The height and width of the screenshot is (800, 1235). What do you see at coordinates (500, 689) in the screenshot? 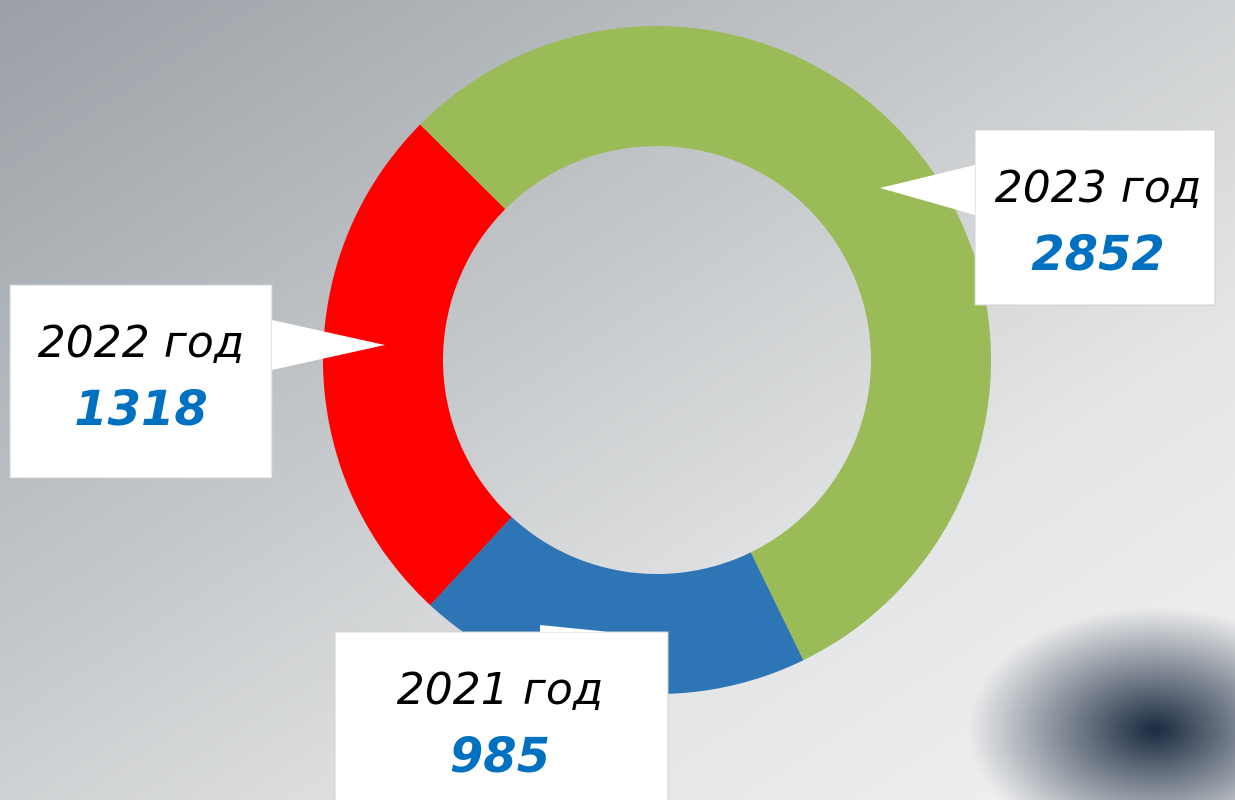
I see `category-label: 2021 год` at bounding box center [500, 689].